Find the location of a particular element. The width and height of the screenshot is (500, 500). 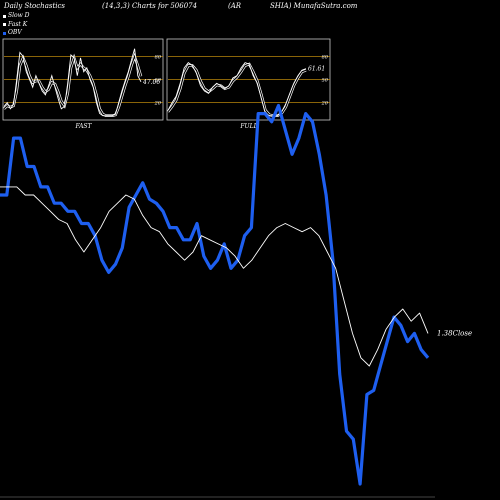

fast-value-label: 47.06 is located at coordinates (151, 82).